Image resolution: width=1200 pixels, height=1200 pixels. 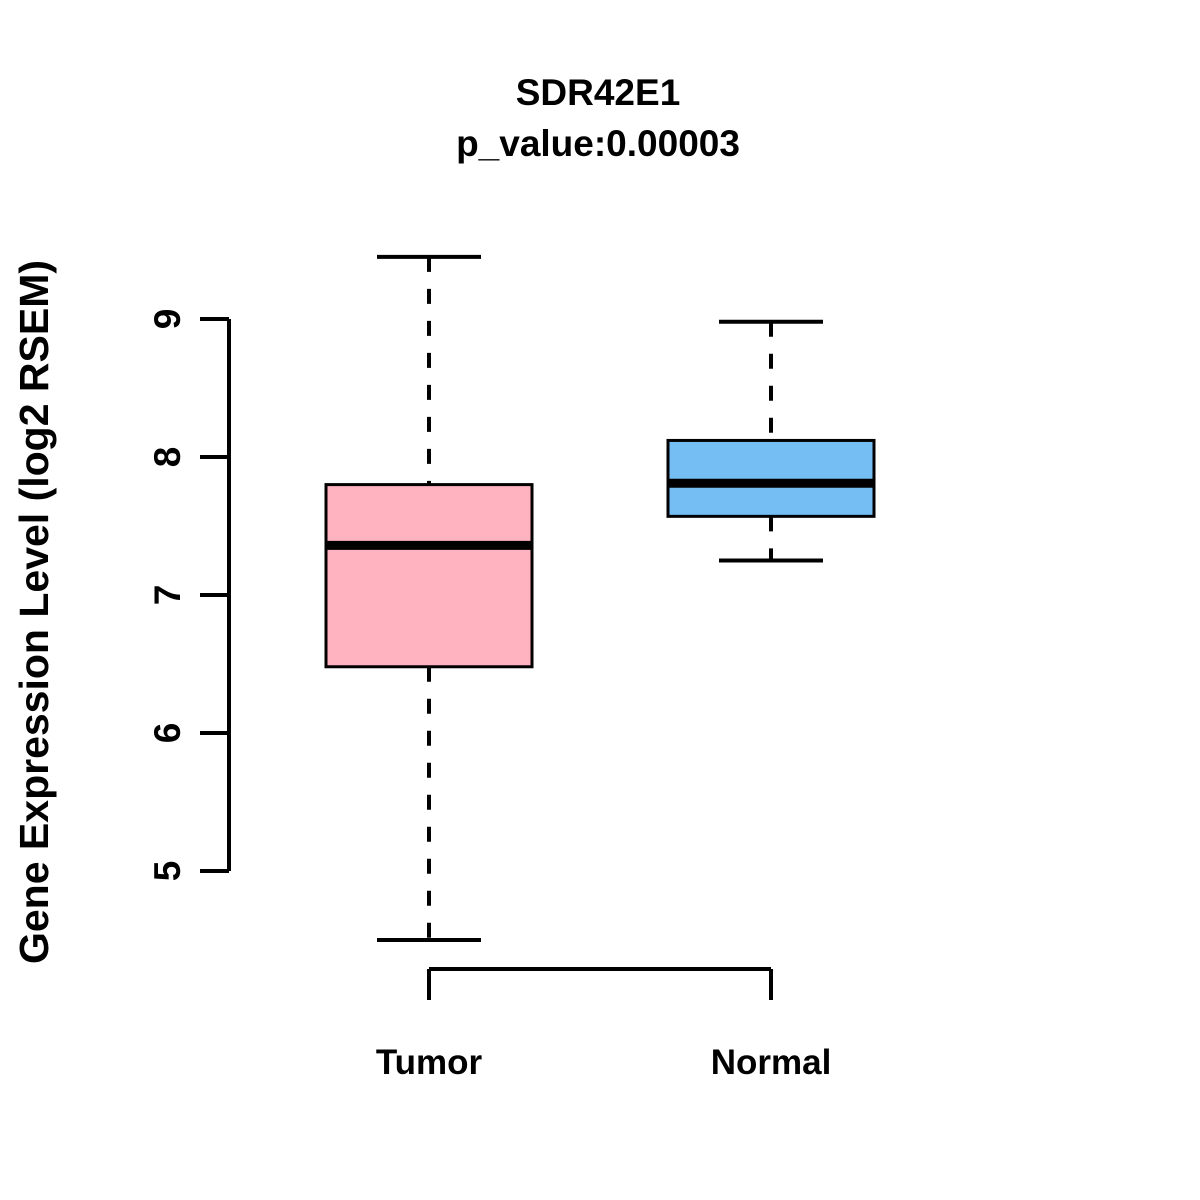 What do you see at coordinates (429, 576) in the screenshot?
I see `box-tumor` at bounding box center [429, 576].